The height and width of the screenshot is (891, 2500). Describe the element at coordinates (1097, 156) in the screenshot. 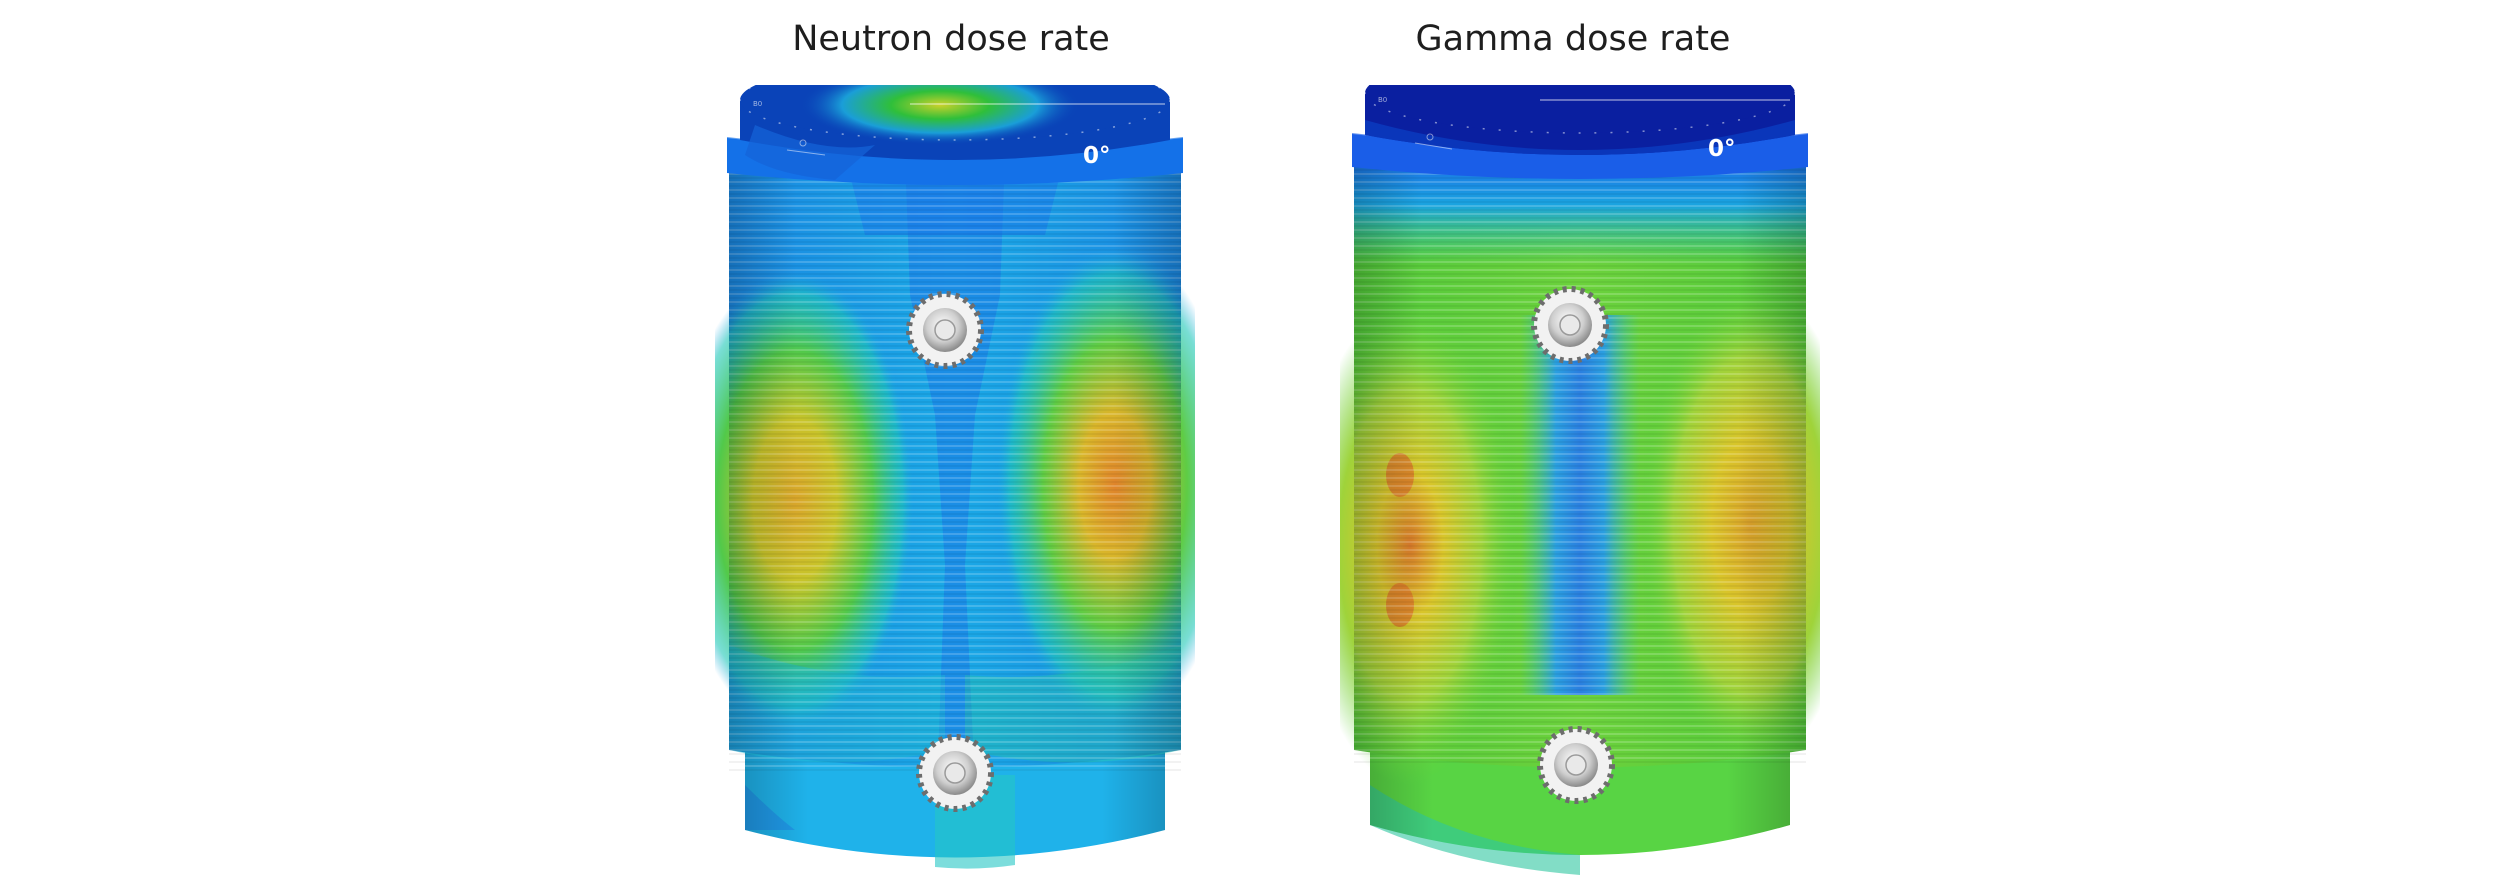

I see `neutron-angle-label: 0°` at that location.